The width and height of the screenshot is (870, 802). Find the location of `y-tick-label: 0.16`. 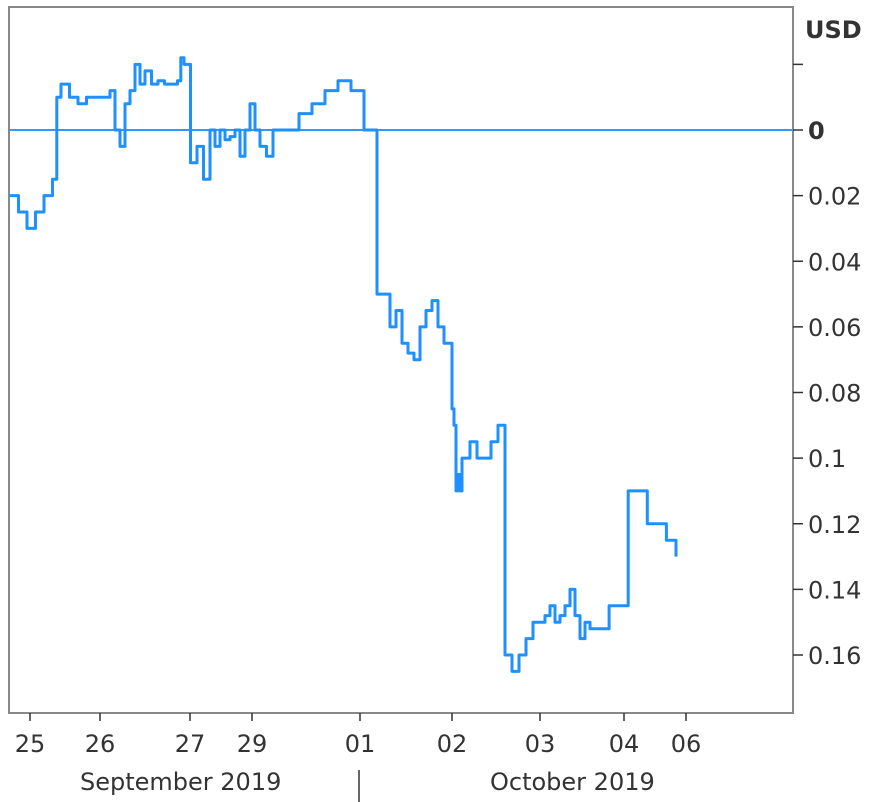

y-tick-label: 0.16 is located at coordinates (834, 656).